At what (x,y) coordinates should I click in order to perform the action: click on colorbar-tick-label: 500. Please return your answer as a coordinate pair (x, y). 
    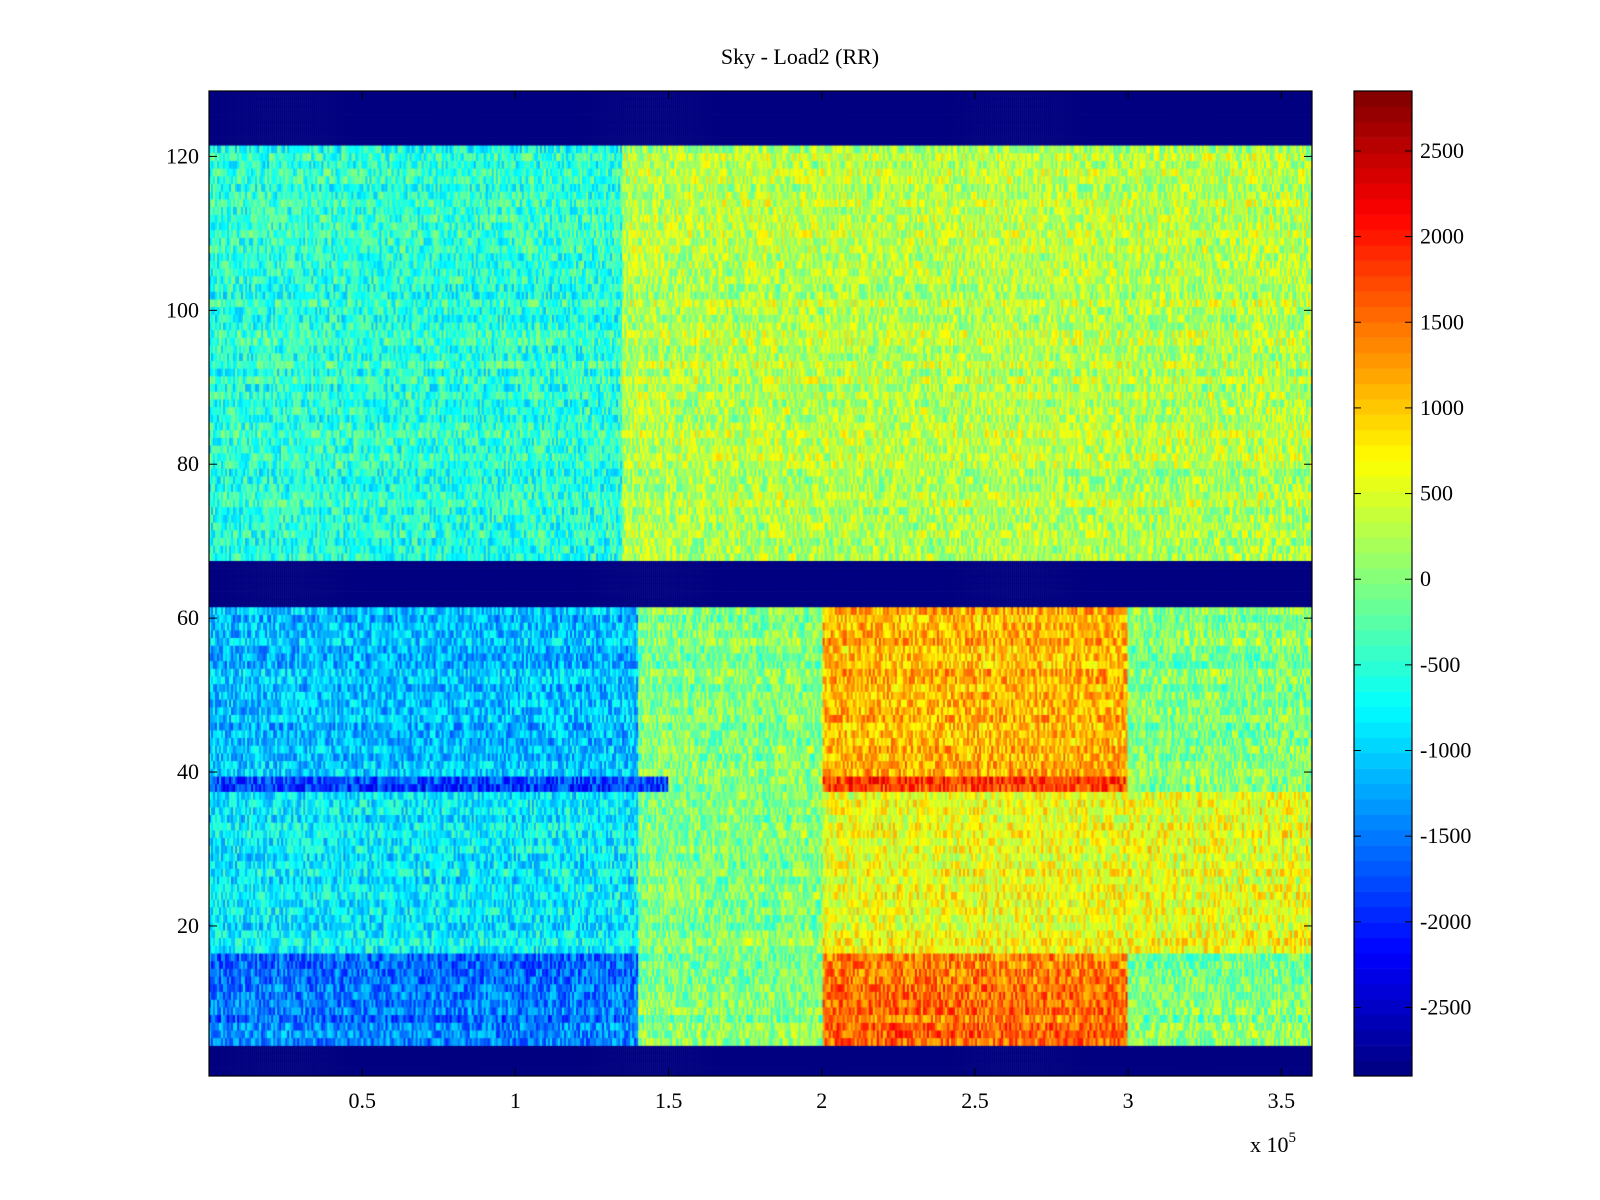
    Looking at the image, I should click on (1436, 493).